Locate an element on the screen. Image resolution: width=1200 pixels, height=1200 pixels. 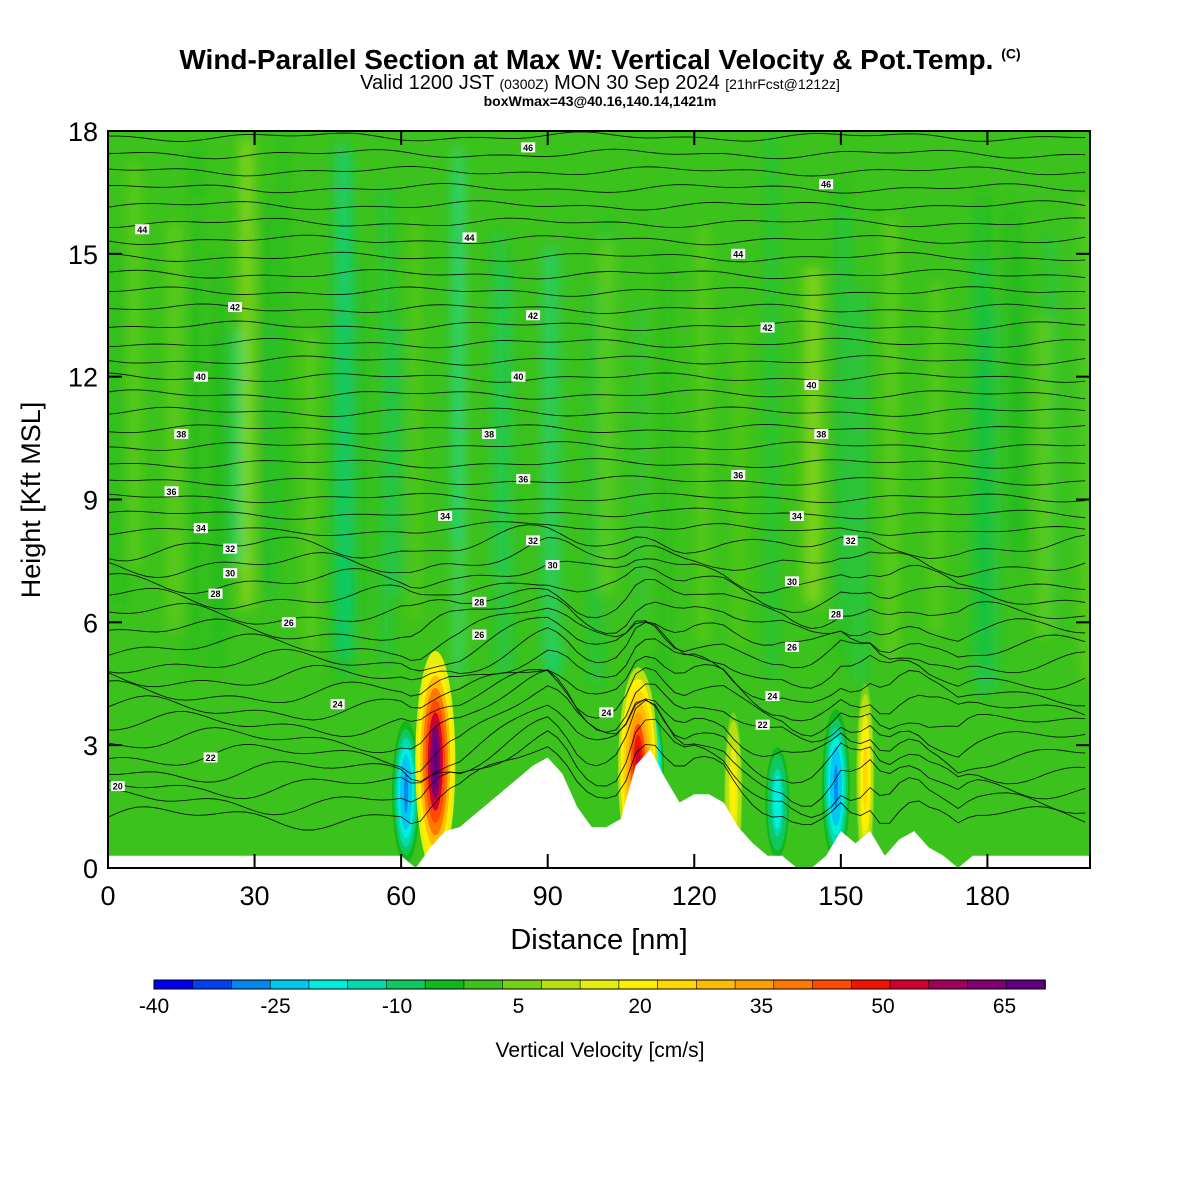
theta-label: 26 is located at coordinates (791, 646).